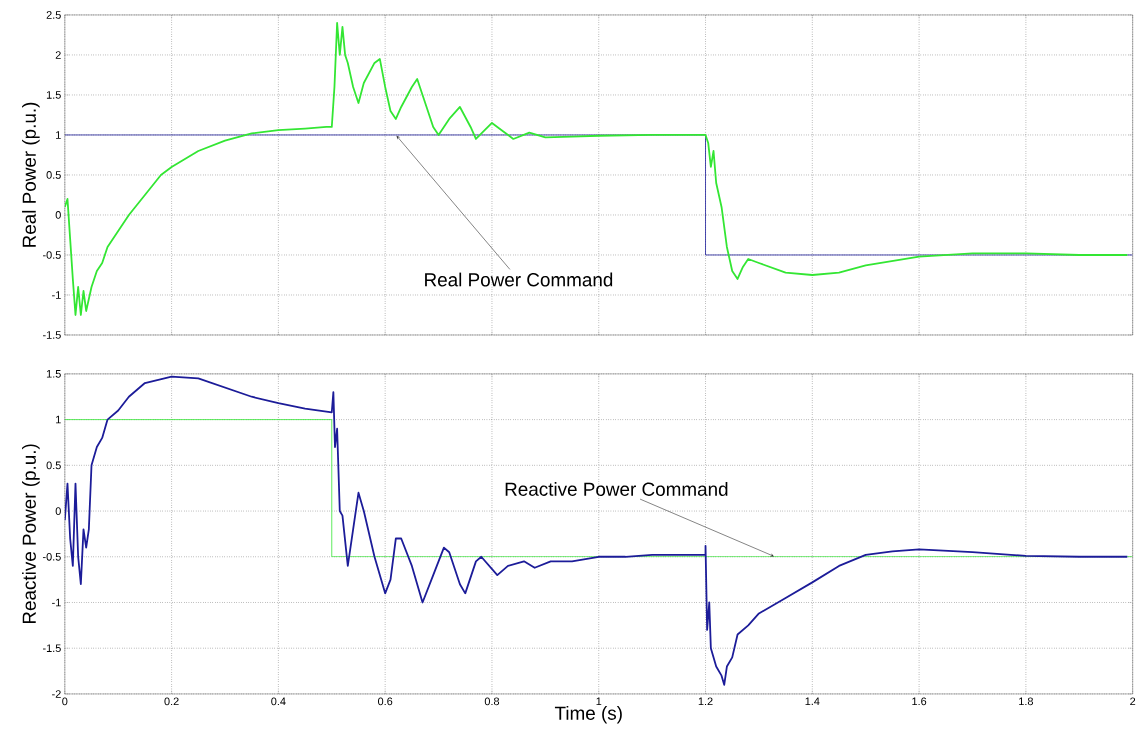  I want to click on x-tick-label: 0.2, so click(171, 701).